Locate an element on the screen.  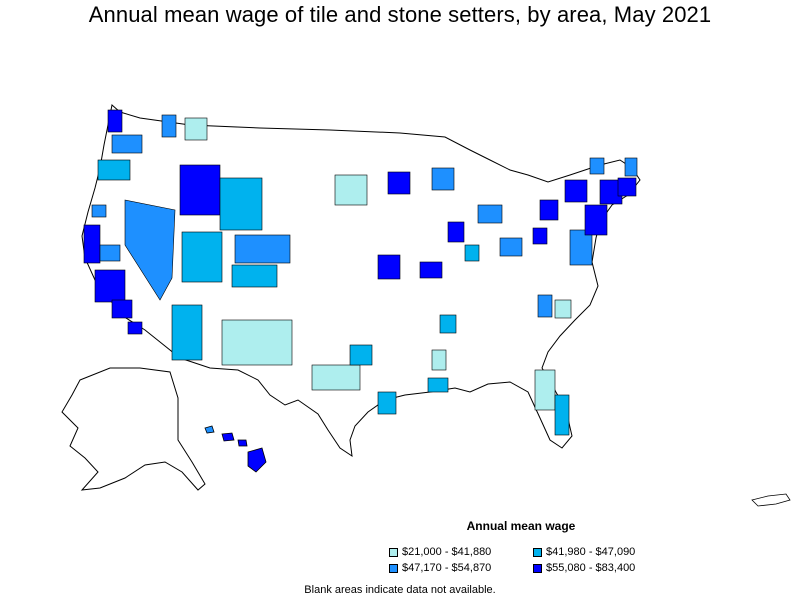
legend-label-3: $47,170 - $54,870 is located at coordinates (447, 568).